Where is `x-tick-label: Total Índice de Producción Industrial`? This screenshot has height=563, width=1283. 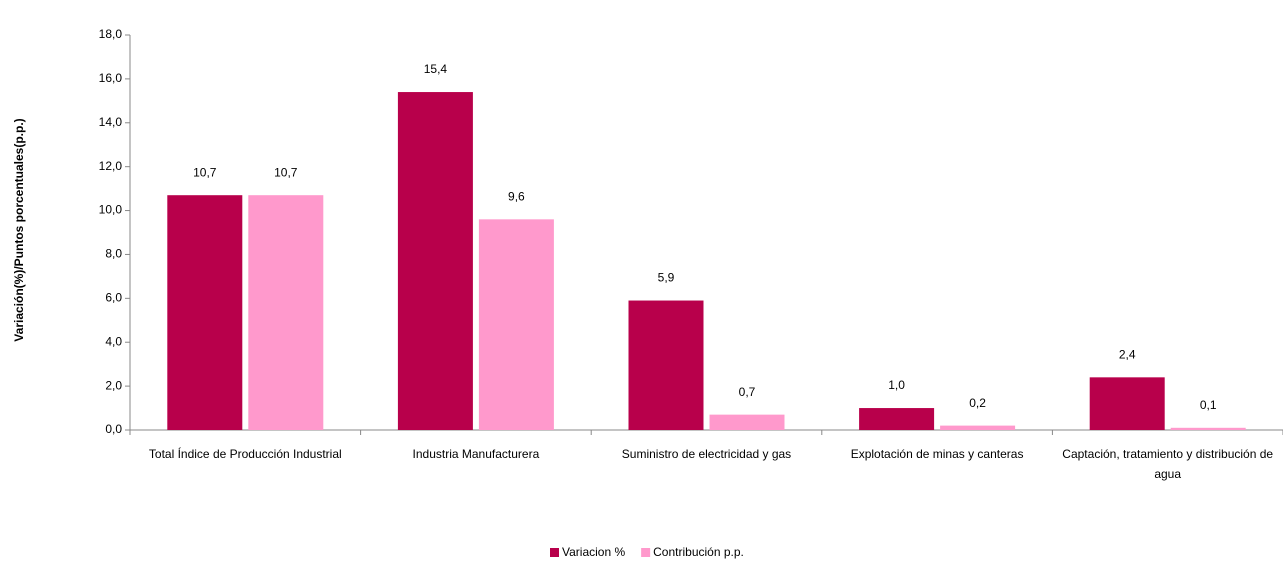
x-tick-label: Total Índice de Producción Industrial is located at coordinates (245, 454).